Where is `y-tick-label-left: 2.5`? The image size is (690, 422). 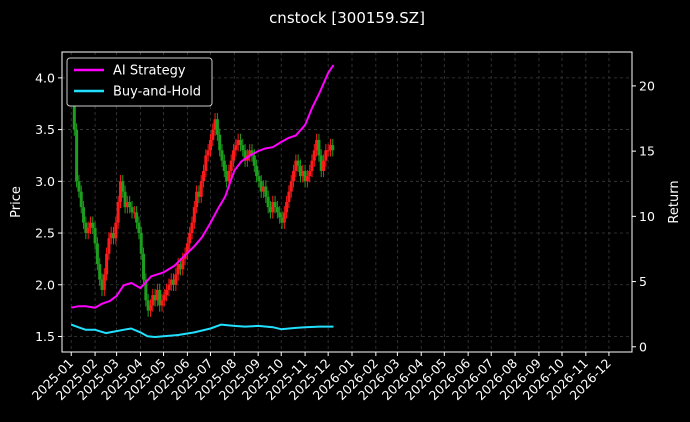
y-tick-label-left: 2.5 is located at coordinates (45, 233).